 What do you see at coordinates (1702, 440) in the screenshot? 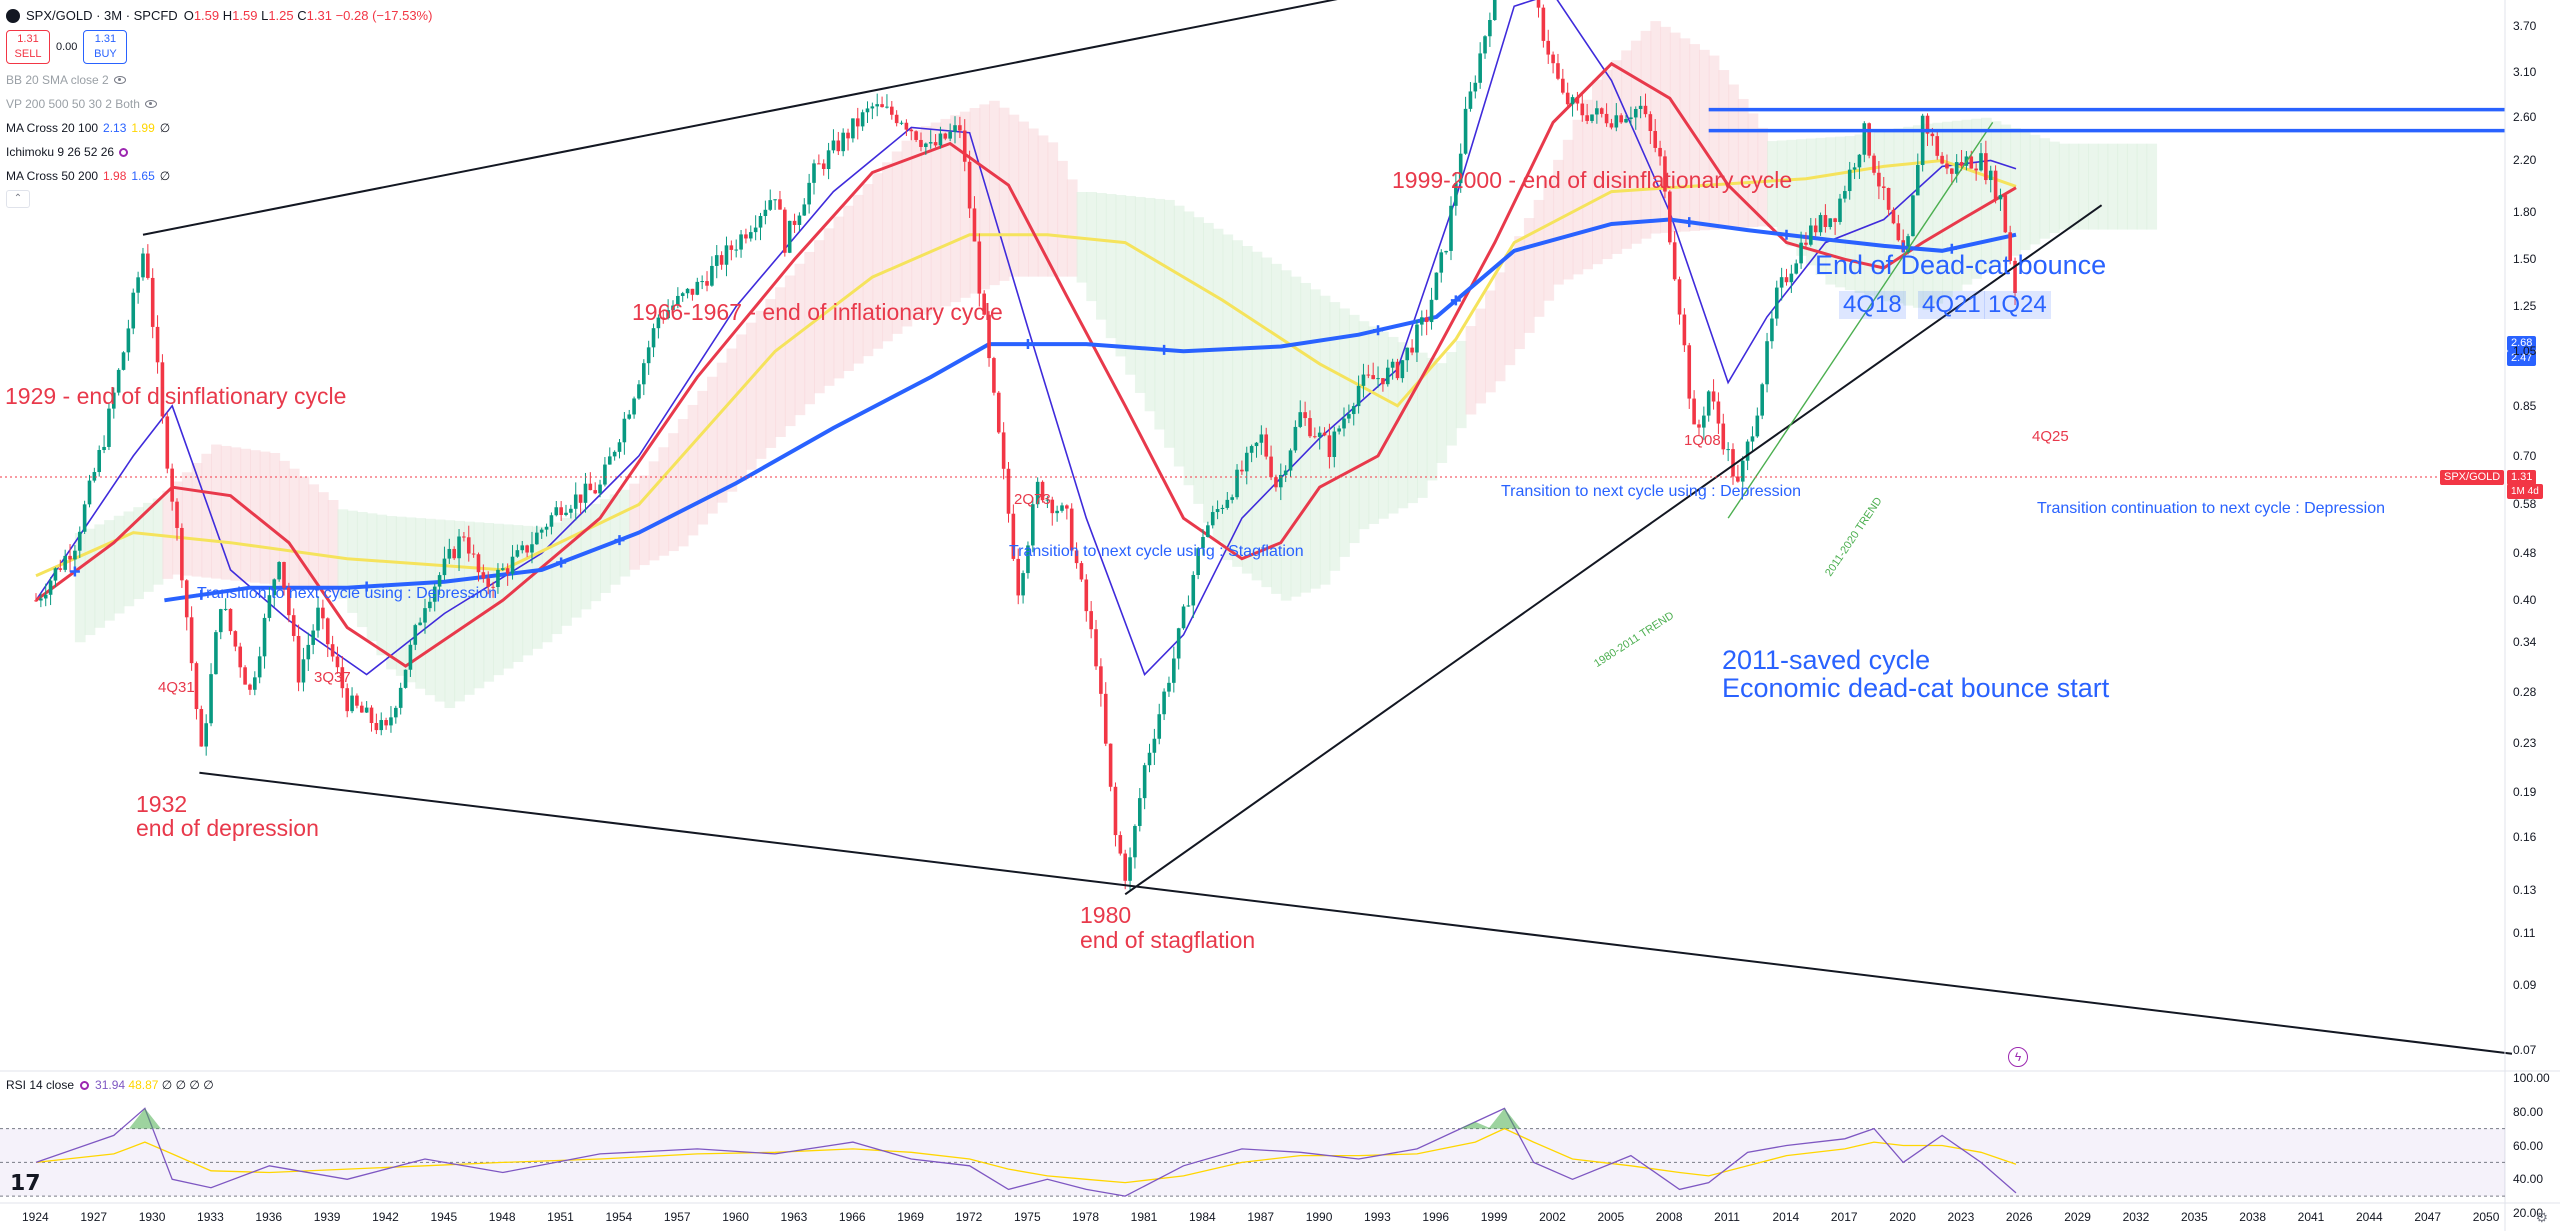
I see `annotation-1q08: 1Q08` at bounding box center [1702, 440].